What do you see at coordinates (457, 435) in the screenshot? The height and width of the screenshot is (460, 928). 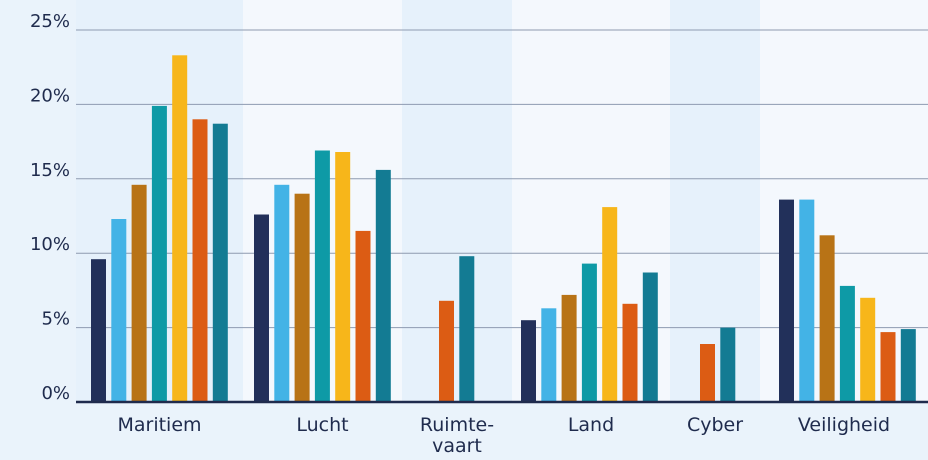 I see `category-label: Ruimte-vaart` at bounding box center [457, 435].